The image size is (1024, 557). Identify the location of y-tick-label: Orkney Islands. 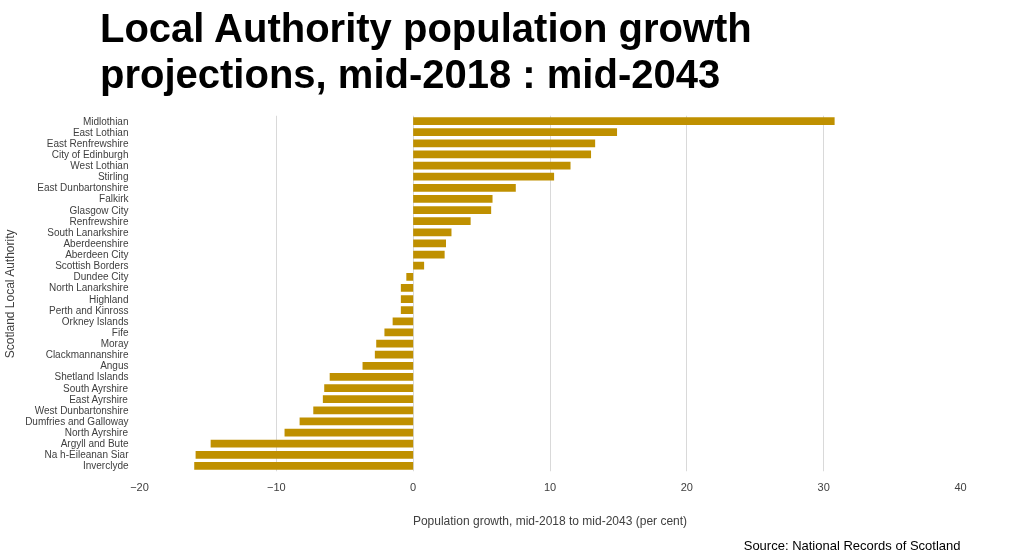
(95, 321).